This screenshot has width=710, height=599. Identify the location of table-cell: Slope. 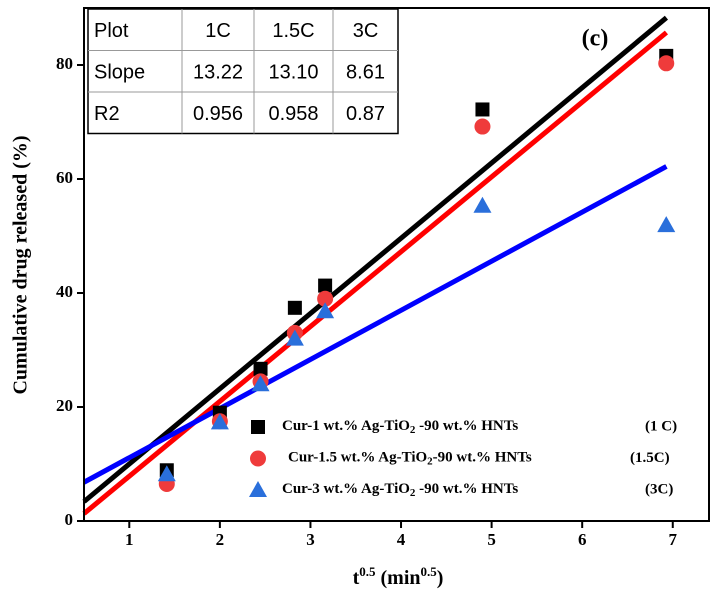
(119, 73).